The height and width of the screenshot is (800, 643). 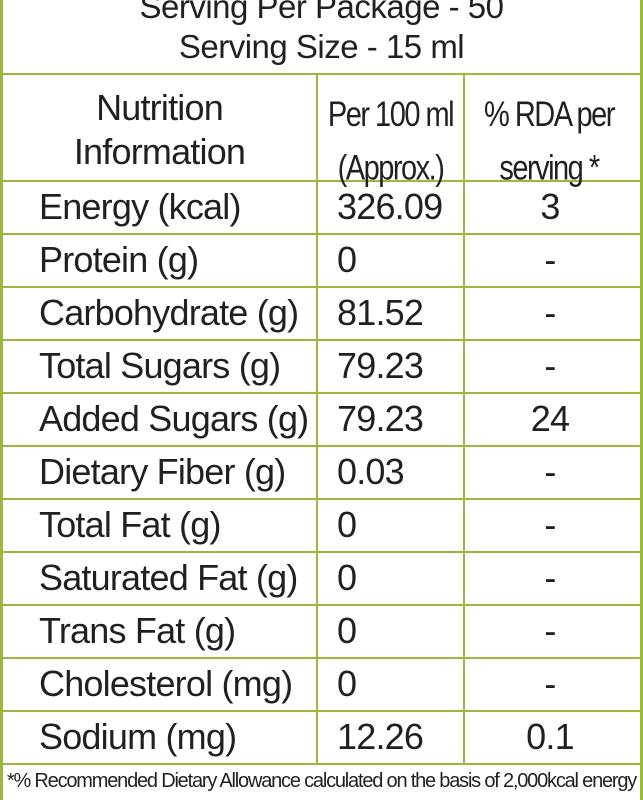 What do you see at coordinates (137, 630) in the screenshot?
I see `nutrient-name-trans-fat: Trans Fat (g)` at bounding box center [137, 630].